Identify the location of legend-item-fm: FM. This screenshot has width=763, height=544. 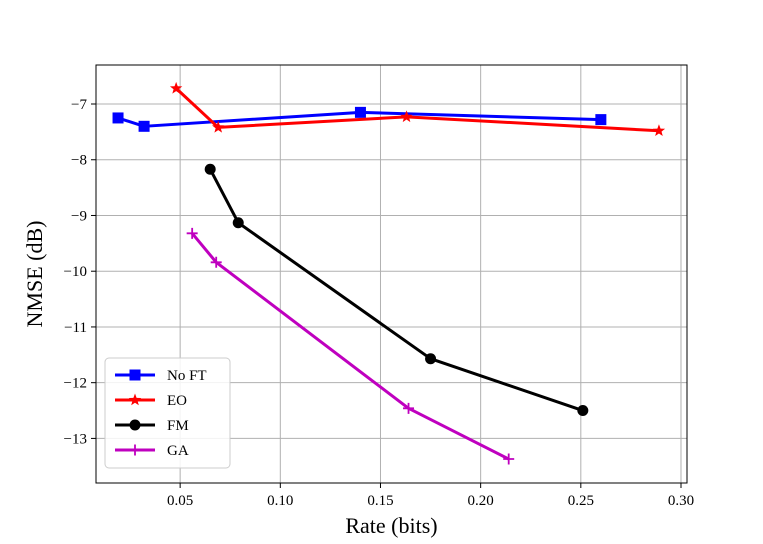
(152, 426).